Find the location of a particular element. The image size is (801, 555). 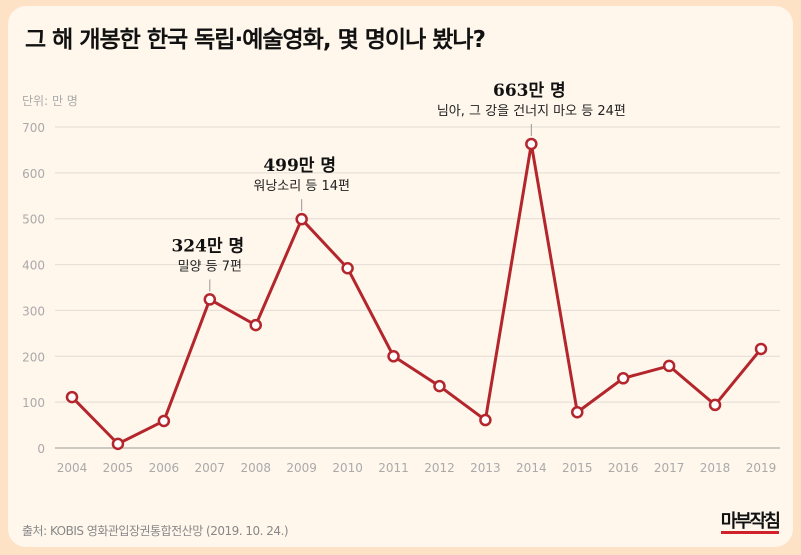

y-tick-label: 500 is located at coordinates (33, 220).